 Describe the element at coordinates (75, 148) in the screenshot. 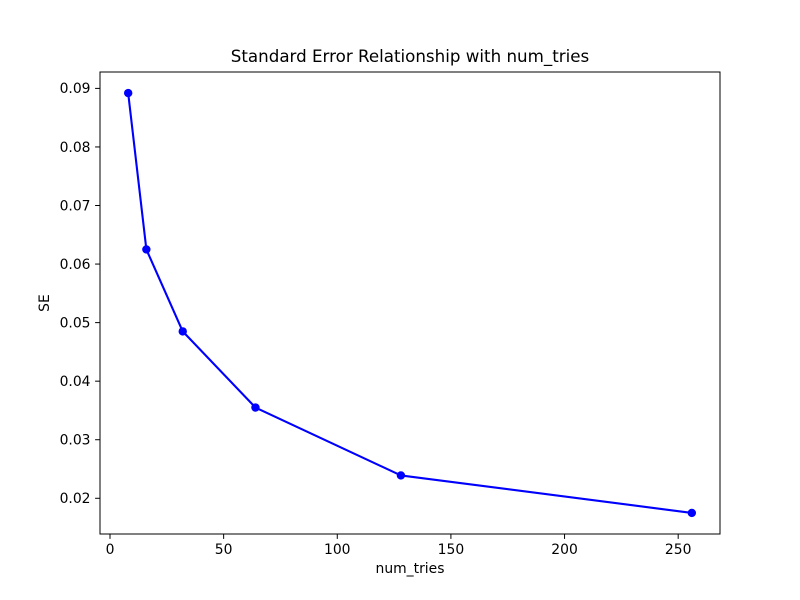

I see `y-tick-label: 0.08` at that location.